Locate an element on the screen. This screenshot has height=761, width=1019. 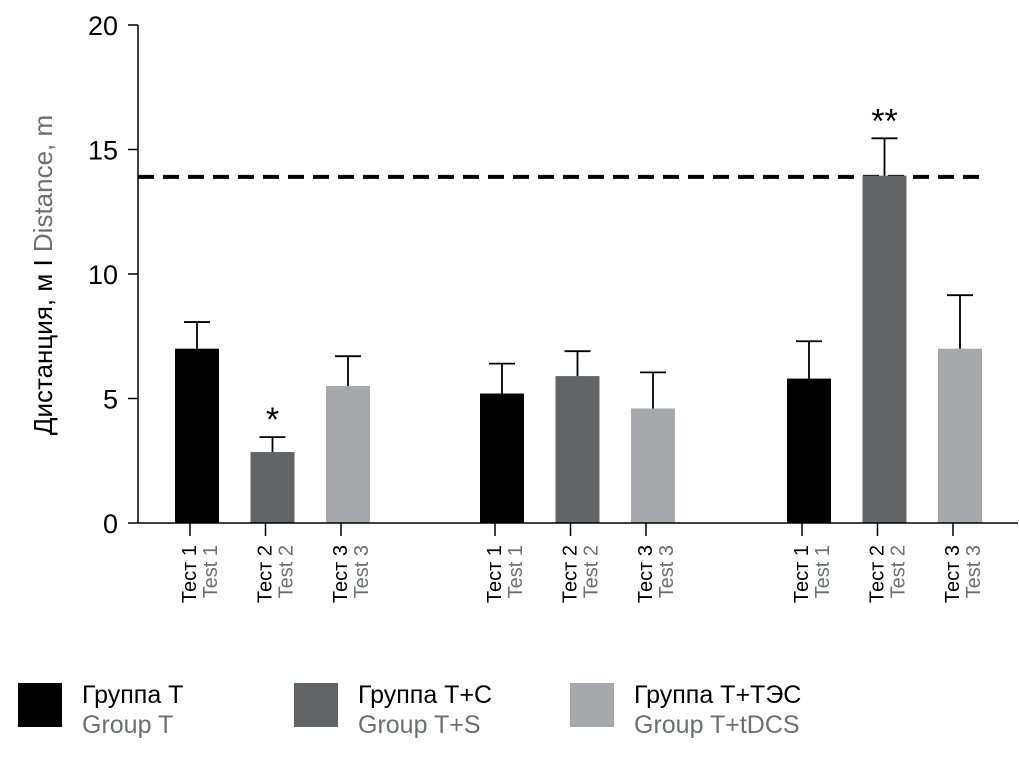
legend-swatch-group-t-tdcs is located at coordinates (592, 705).